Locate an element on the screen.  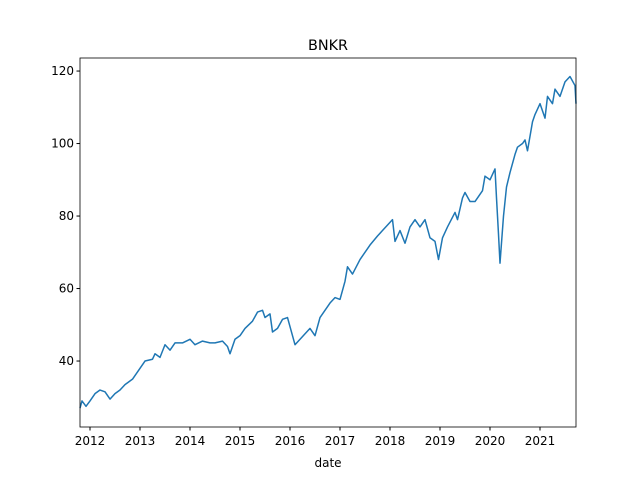
x-tick-label: 2021 is located at coordinates (540, 441).